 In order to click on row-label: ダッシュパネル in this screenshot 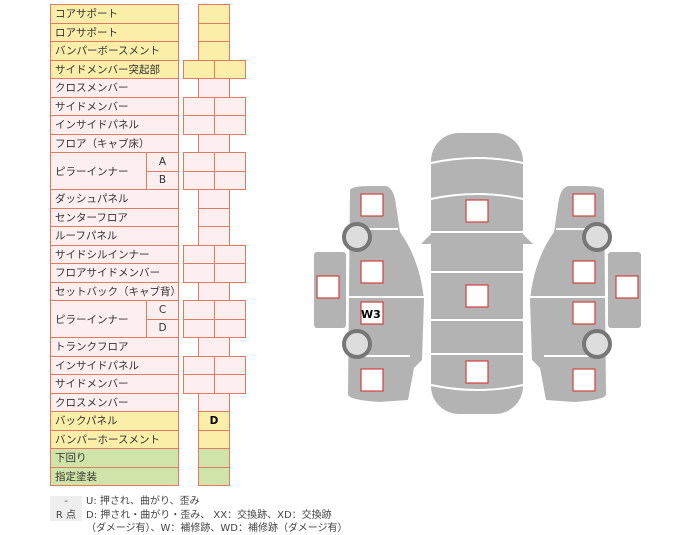, I will do `click(114, 199)`.